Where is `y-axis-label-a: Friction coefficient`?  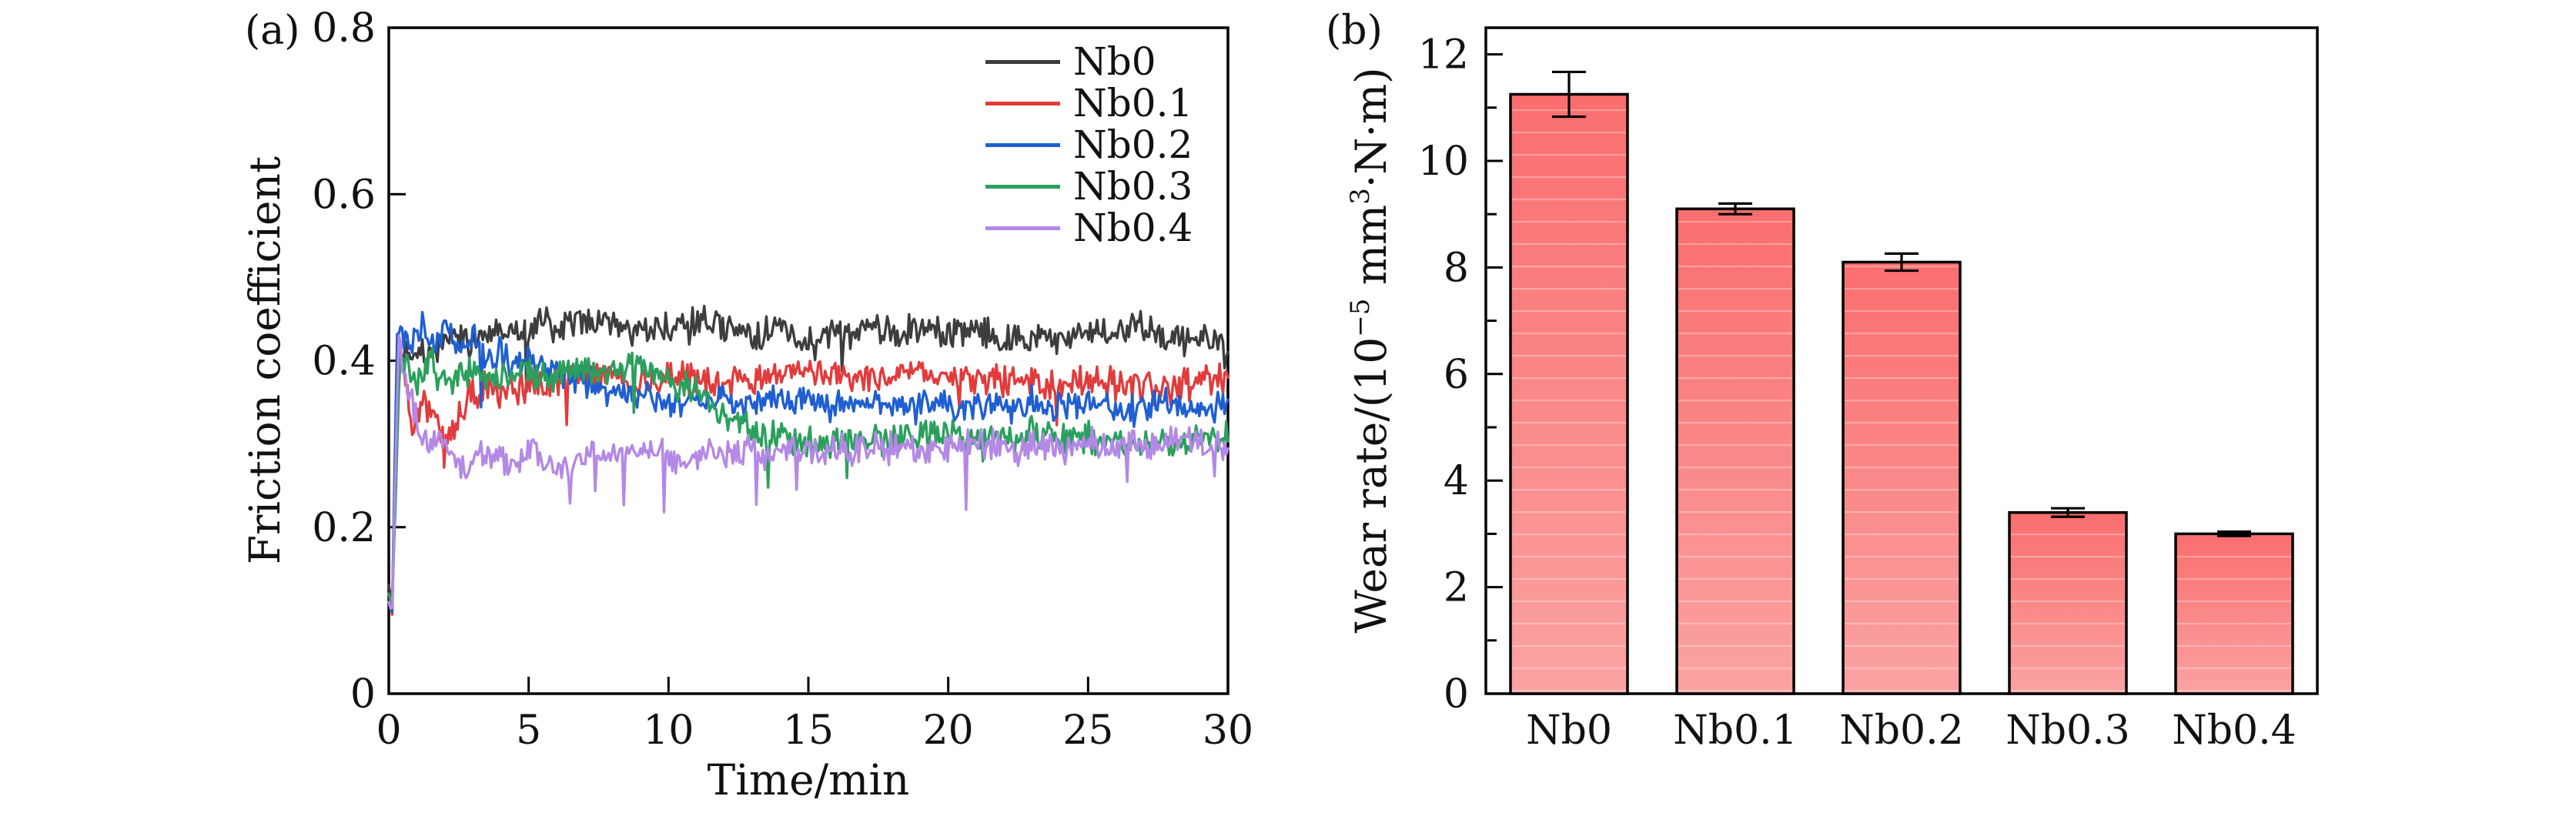
y-axis-label-a: Friction coefficient is located at coordinates (264, 360).